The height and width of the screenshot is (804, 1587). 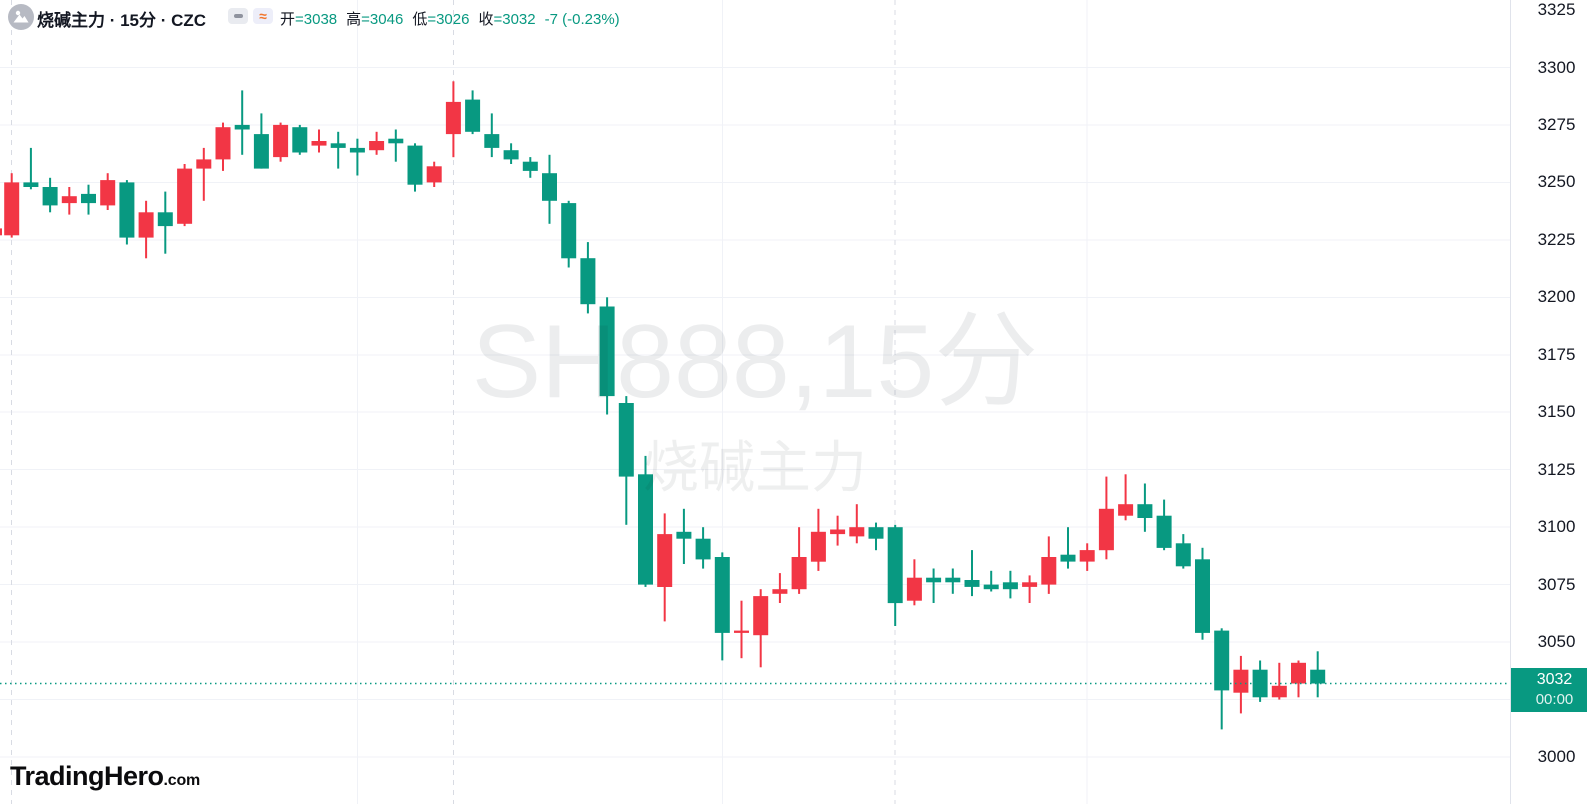 What do you see at coordinates (1556, 9) in the screenshot?
I see `axis-price-label: 3325` at bounding box center [1556, 9].